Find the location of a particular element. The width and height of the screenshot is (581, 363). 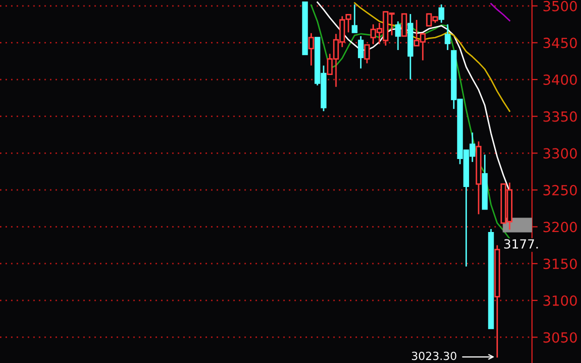

y-tick-label: 3250 is located at coordinates (560, 190).